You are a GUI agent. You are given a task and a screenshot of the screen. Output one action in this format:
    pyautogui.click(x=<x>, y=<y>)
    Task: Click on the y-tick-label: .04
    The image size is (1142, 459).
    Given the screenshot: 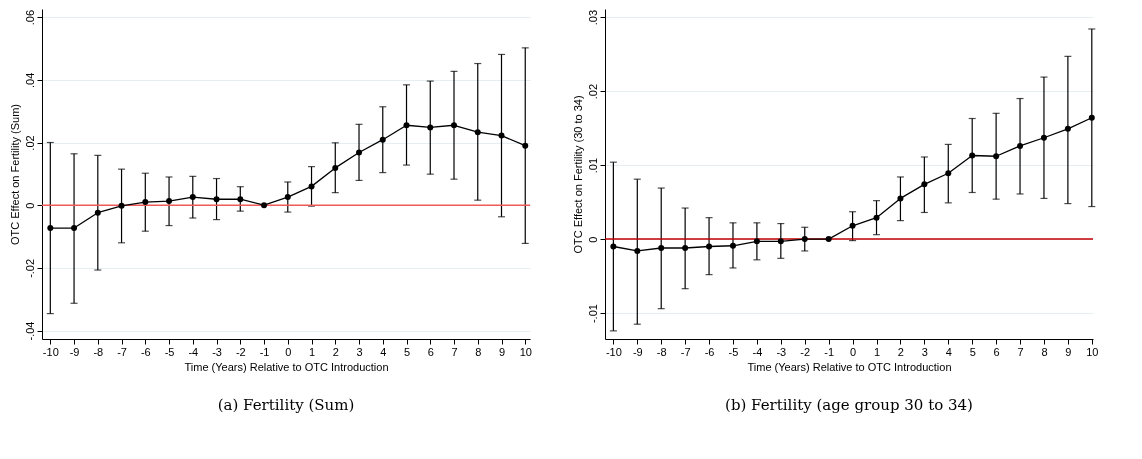 What is the action you would take?
    pyautogui.click(x=29, y=80)
    